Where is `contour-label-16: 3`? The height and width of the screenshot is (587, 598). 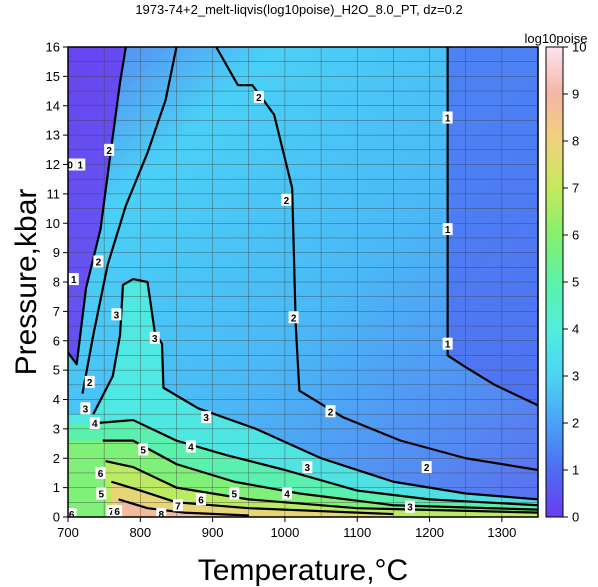 contour-label-16: 3 is located at coordinates (307, 467).